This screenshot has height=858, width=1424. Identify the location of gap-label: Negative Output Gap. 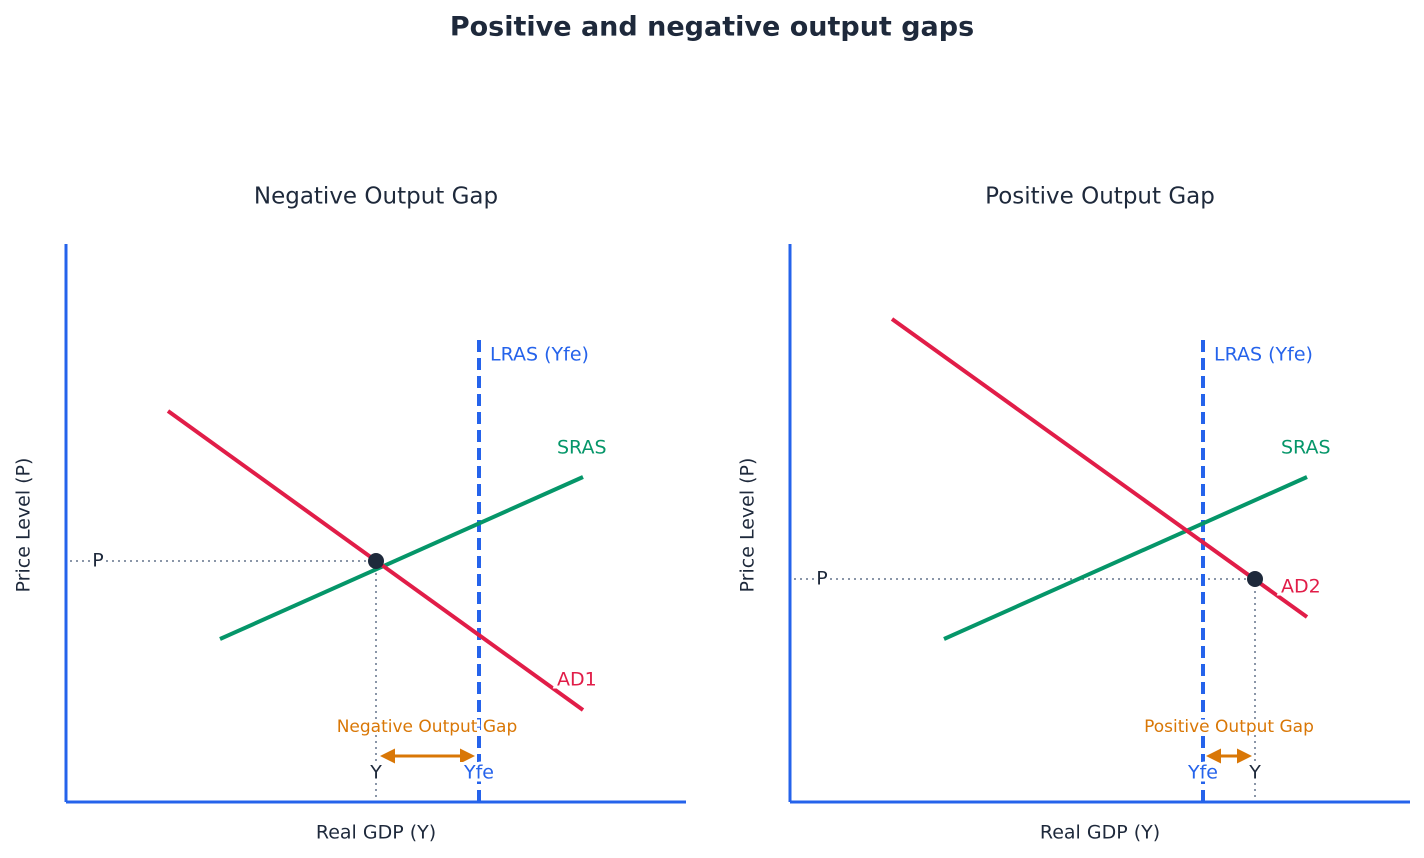
(427, 727).